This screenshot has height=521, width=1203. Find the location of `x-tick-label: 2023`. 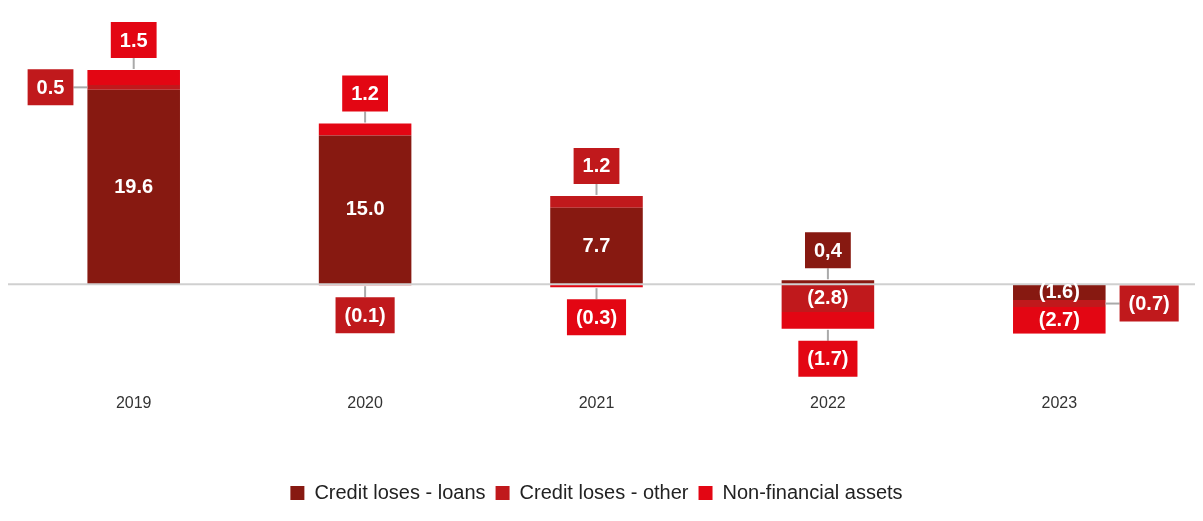

x-tick-label: 2023 is located at coordinates (1059, 402).